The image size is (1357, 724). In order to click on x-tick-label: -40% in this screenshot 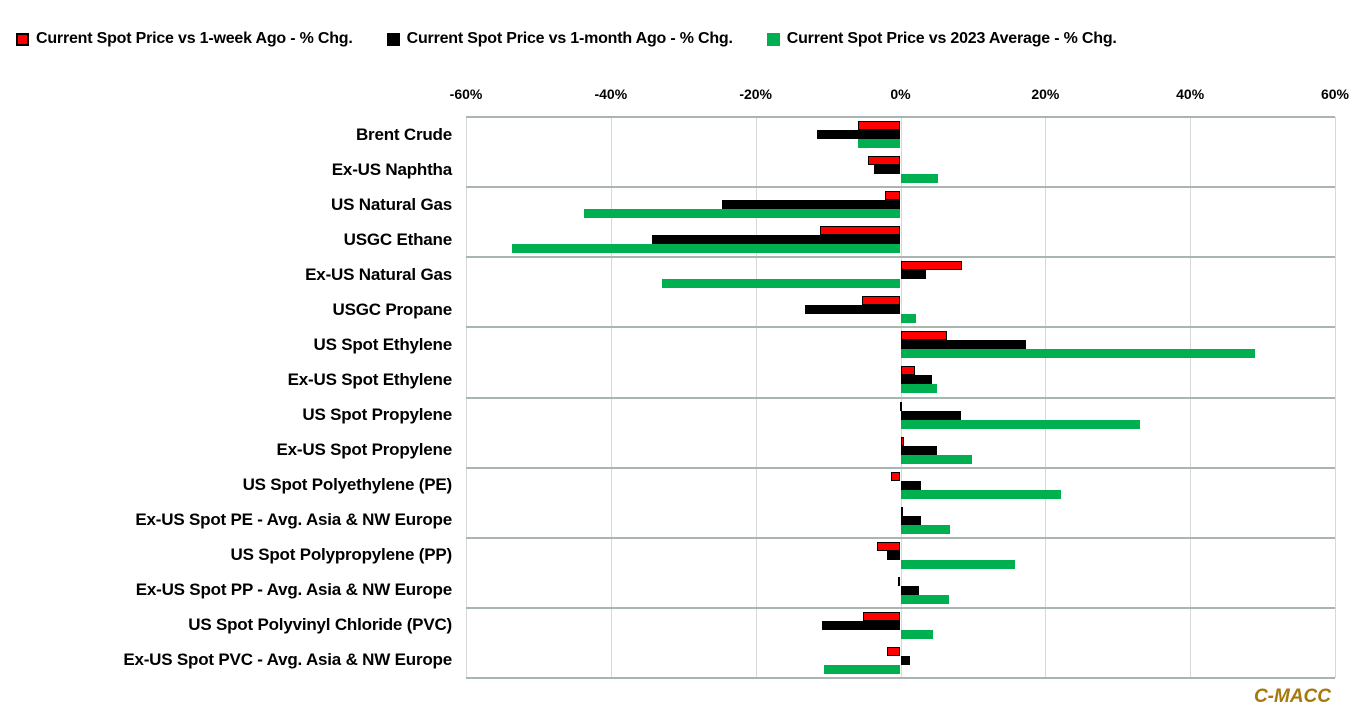, I will do `click(611, 94)`.